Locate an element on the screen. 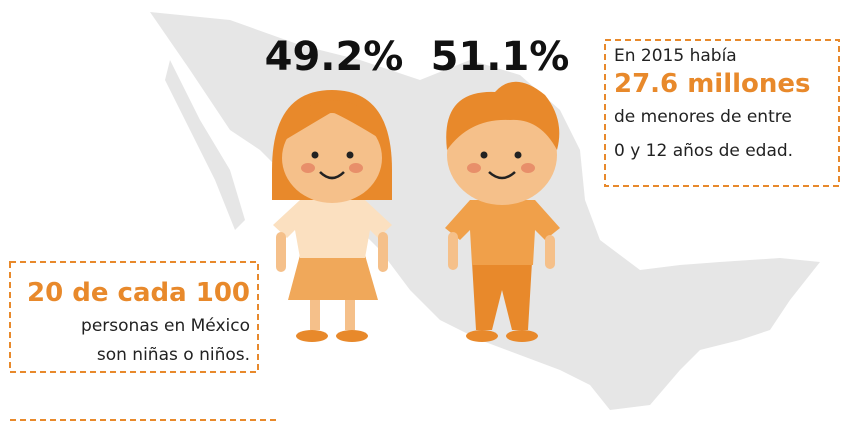  left-line2: son niñas o niños. is located at coordinates (173, 355).